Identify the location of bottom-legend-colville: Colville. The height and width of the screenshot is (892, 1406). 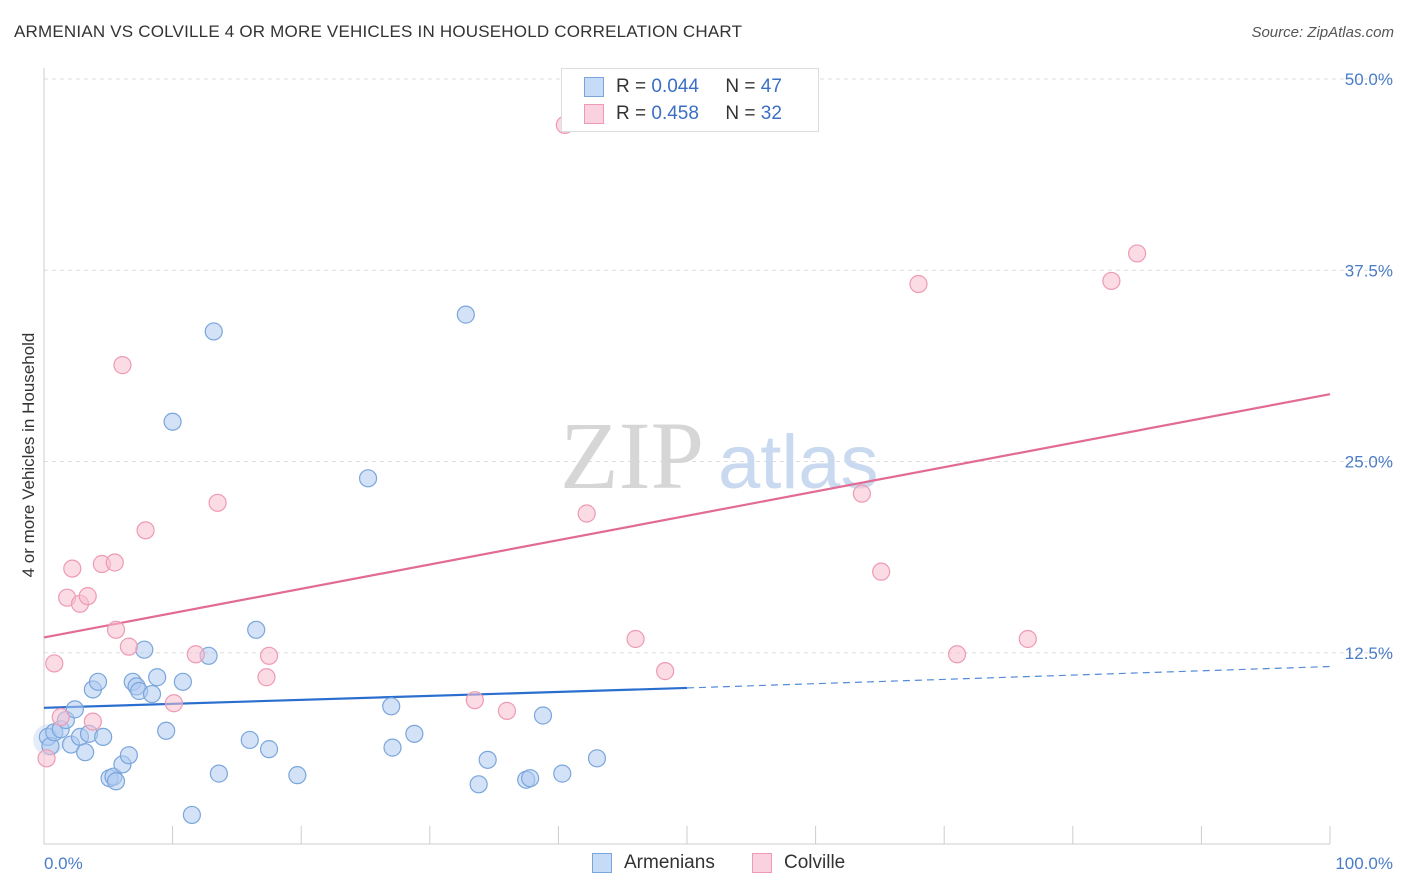
(798, 863).